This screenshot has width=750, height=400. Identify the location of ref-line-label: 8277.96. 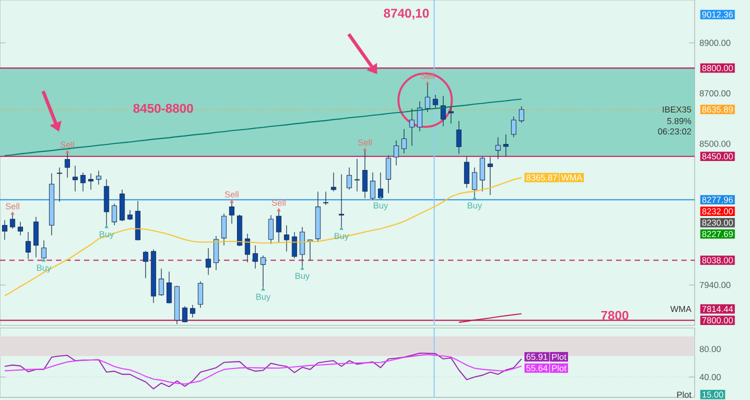
(717, 199).